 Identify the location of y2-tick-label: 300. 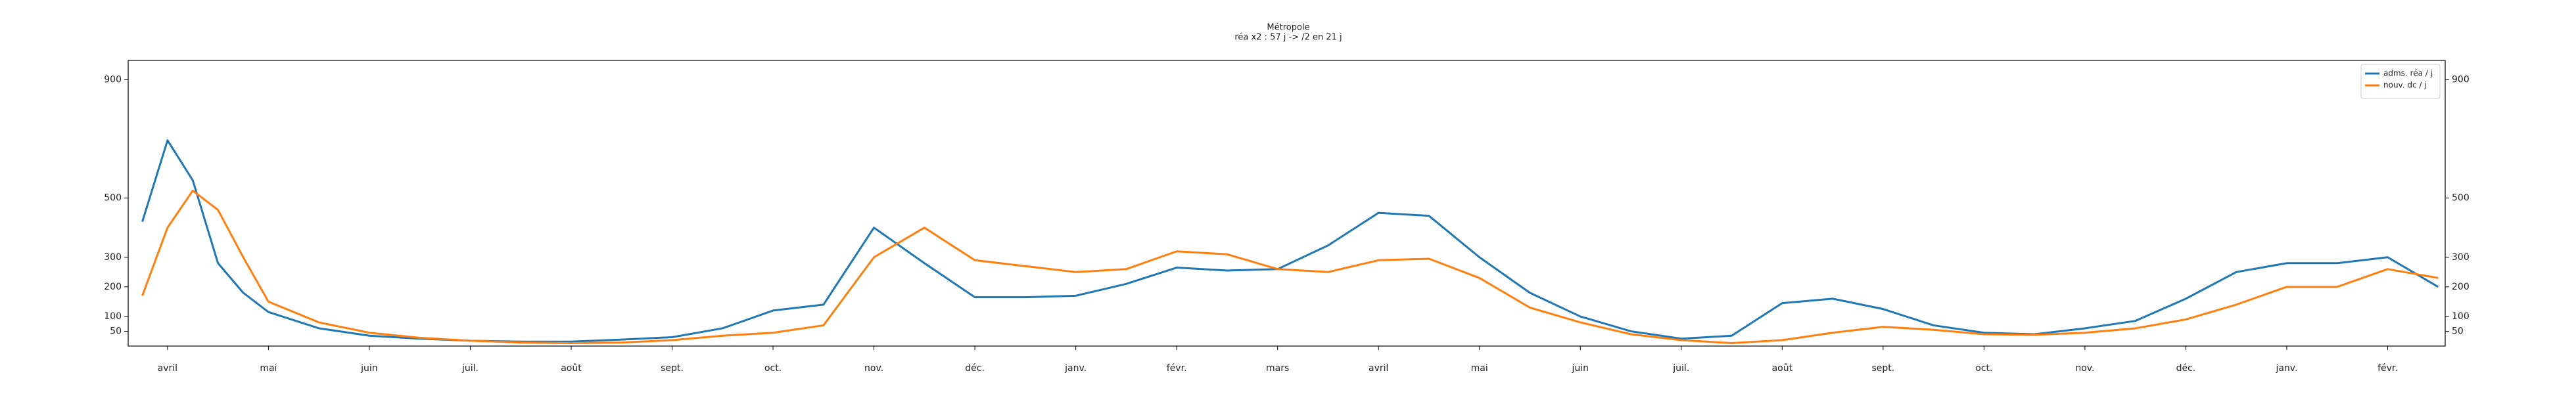
(2461, 257).